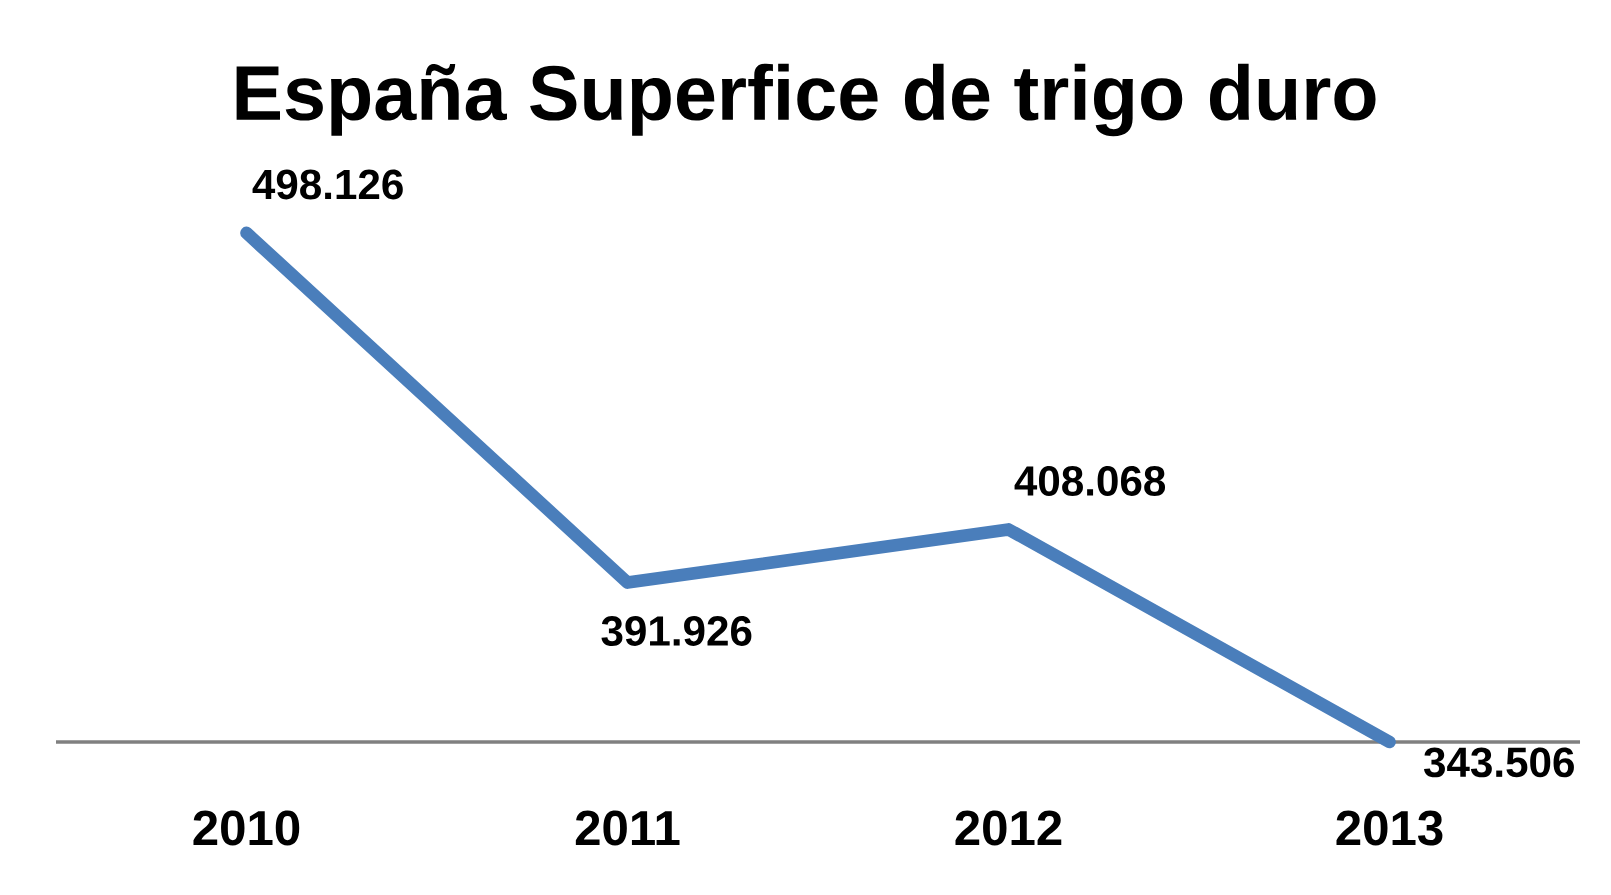 Image resolution: width=1611 pixels, height=895 pixels. What do you see at coordinates (1090, 481) in the screenshot?
I see `data-label: 408.068` at bounding box center [1090, 481].